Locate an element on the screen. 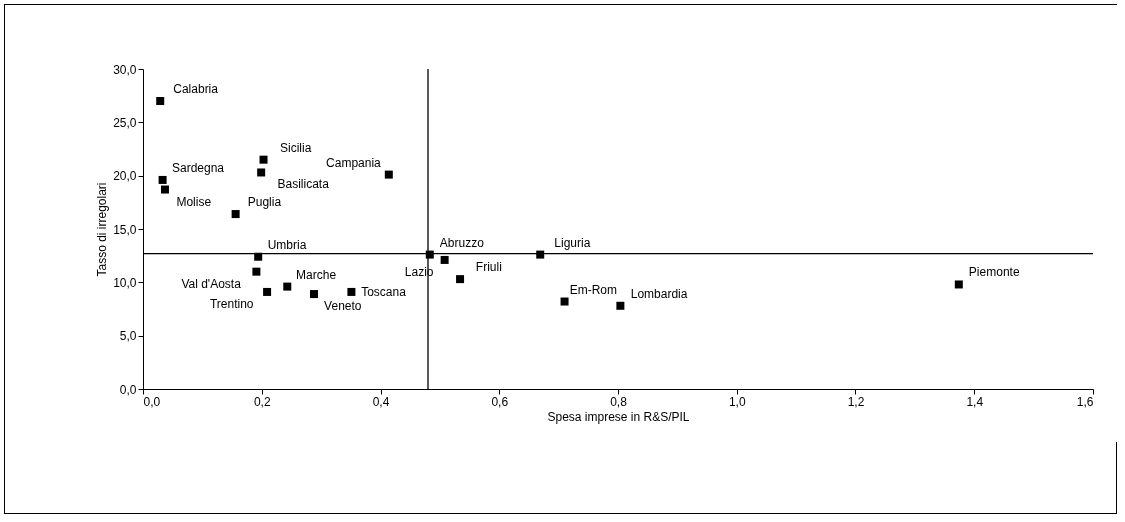 This screenshot has width=1125, height=522. data-label: Trentino is located at coordinates (231, 303).